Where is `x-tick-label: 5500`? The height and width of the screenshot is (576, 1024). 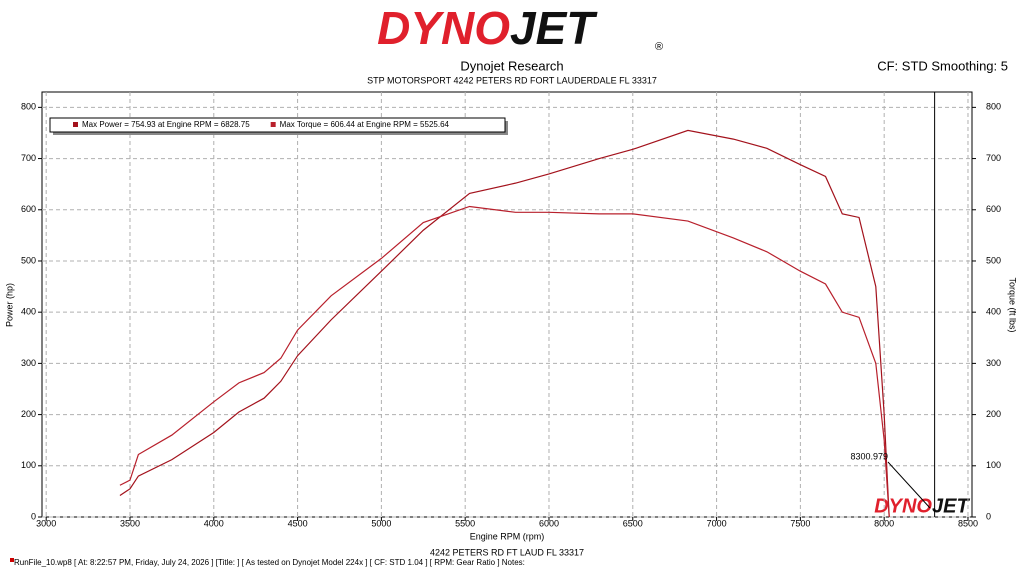
x-tick-label: 5500 is located at coordinates (465, 523).